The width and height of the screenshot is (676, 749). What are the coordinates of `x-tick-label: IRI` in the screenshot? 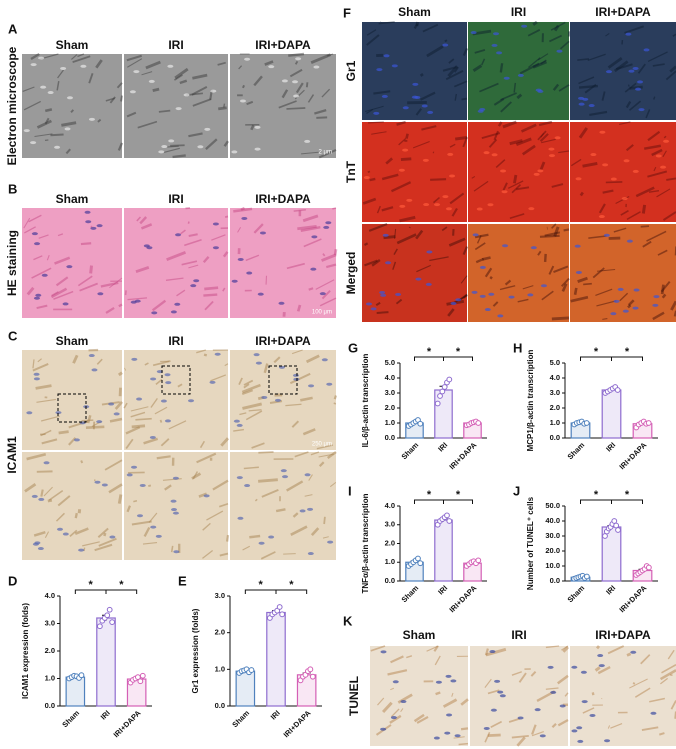 It's located at (610, 446).